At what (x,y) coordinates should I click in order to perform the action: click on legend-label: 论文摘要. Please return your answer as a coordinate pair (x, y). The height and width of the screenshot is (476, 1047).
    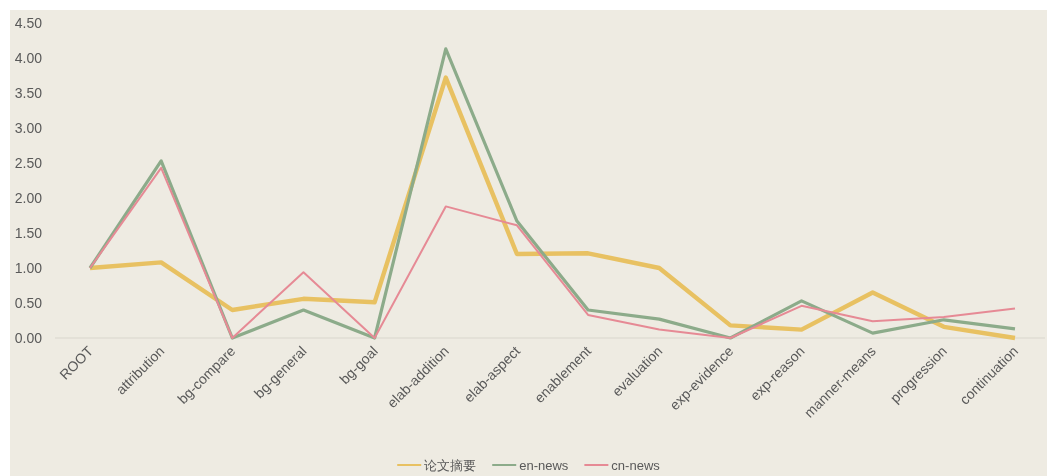
    Looking at the image, I should click on (450, 465).